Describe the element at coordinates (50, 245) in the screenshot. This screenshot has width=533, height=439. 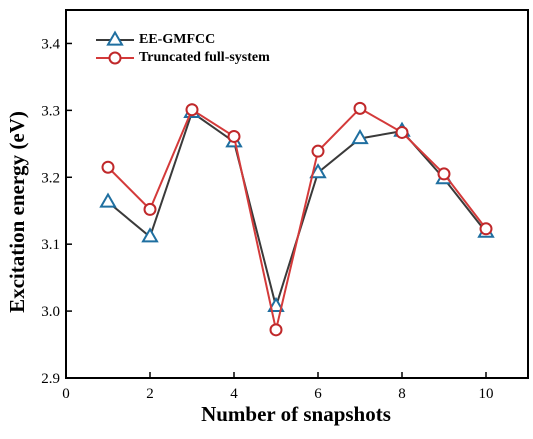
I see `y-tick-label: 3.1` at that location.